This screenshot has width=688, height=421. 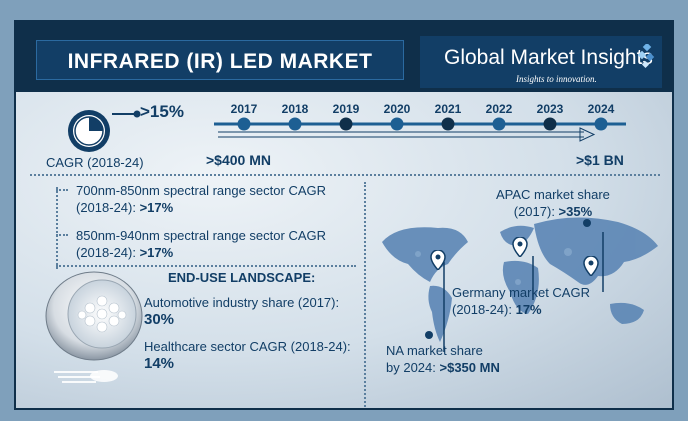 What do you see at coordinates (201, 235) in the screenshot?
I see `spectral-item-2-label: 850nm-940nm spectral range sector CAGR` at bounding box center [201, 235].